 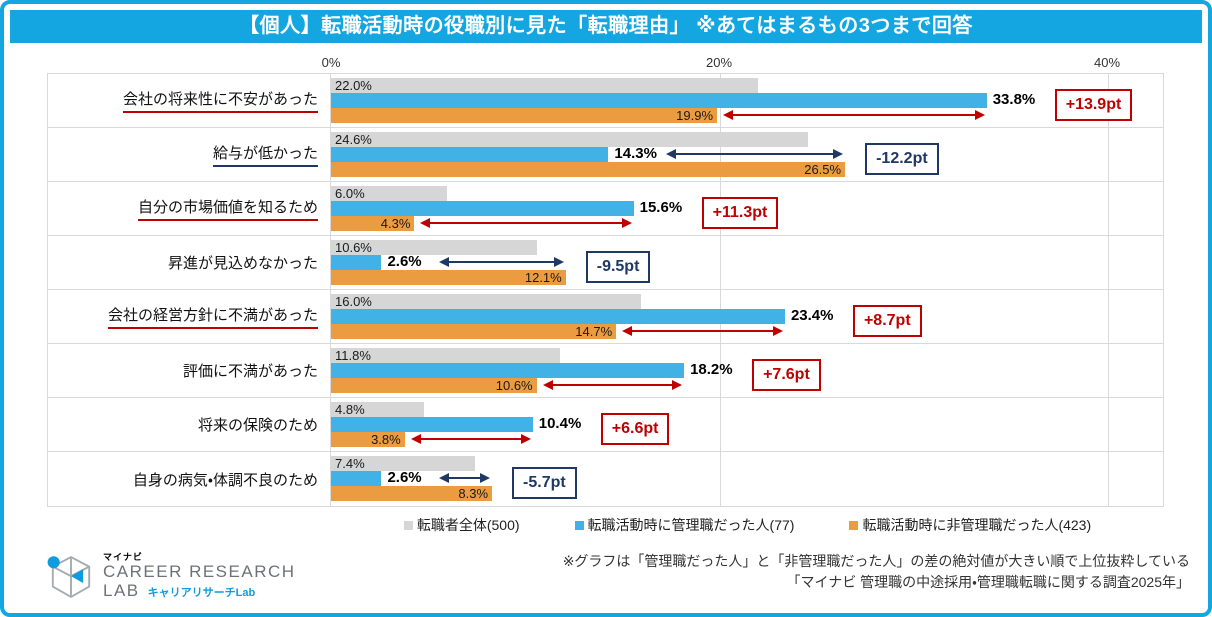 What do you see at coordinates (691, 525) in the screenshot?
I see `legend-label: 転職活動時に管理職だった人(77)` at bounding box center [691, 525].